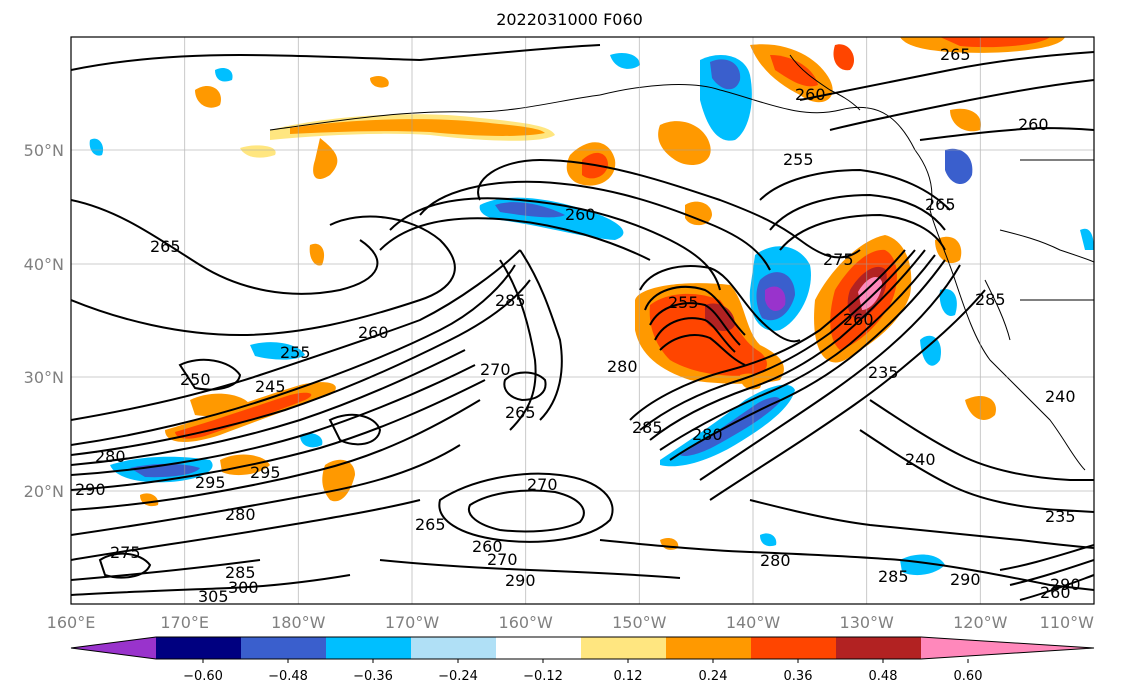 This screenshot has width=1139, height=696. I want to click on x-tick-label: 130°W, so click(867, 622).